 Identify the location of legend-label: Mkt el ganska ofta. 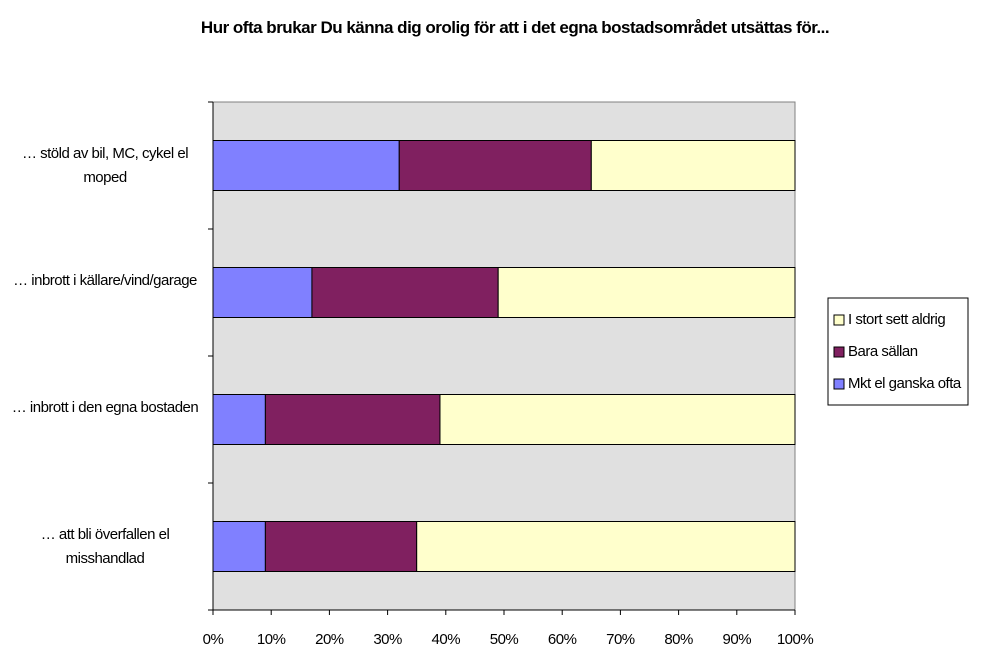
(905, 383).